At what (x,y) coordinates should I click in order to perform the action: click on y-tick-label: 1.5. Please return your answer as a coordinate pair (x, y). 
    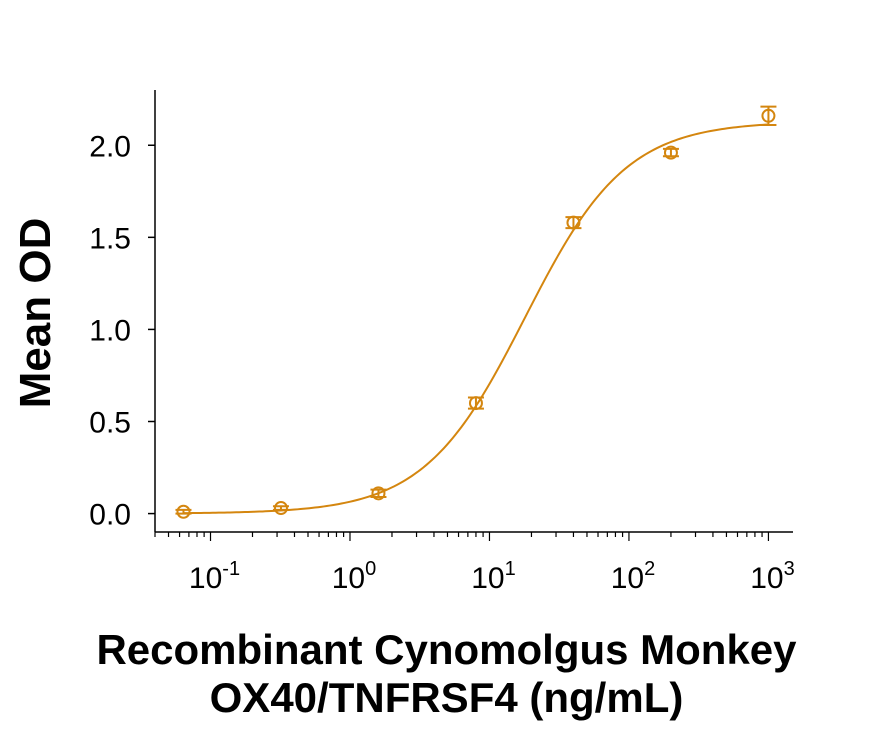
    Looking at the image, I should click on (110, 238).